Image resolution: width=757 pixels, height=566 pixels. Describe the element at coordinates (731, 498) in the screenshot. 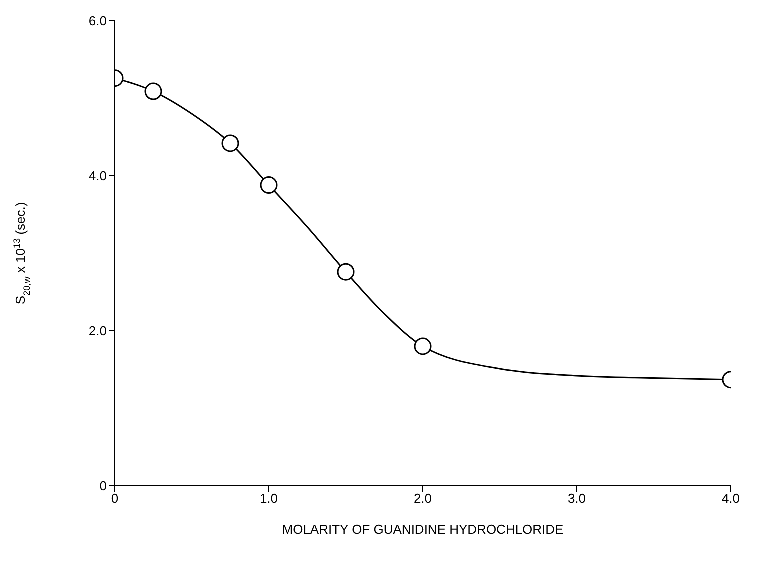

I see `x-tick-label: 4.0` at that location.